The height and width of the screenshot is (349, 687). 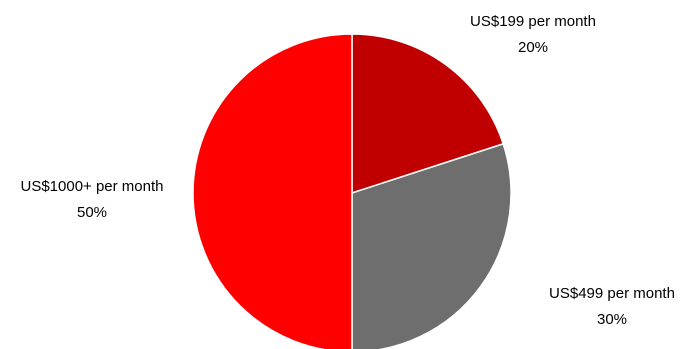 What do you see at coordinates (612, 319) in the screenshot?
I see `slice-value-label-2: 30%` at bounding box center [612, 319].